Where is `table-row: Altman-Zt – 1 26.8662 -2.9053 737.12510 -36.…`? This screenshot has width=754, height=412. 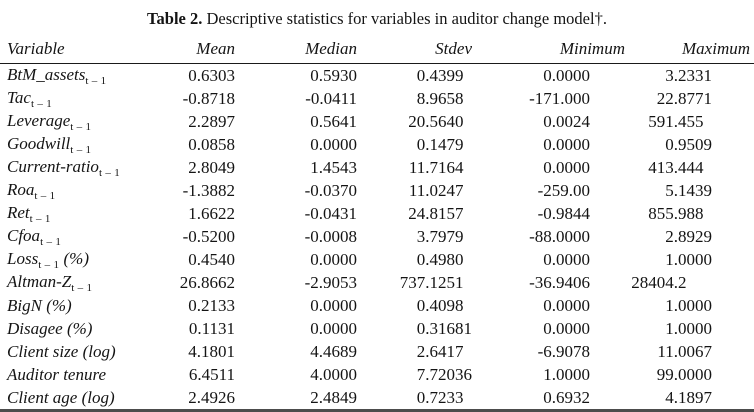 table-row: Altman-Zt – 1 26.8662 -2.9053 737.12510 -36.… is located at coordinates (377, 282).